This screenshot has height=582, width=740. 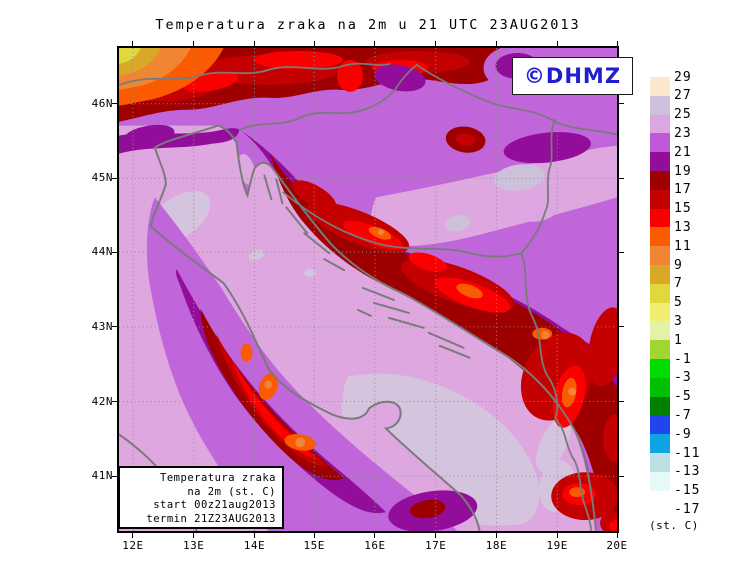 I want to click on puglia-uplands, so click(x=433, y=510).